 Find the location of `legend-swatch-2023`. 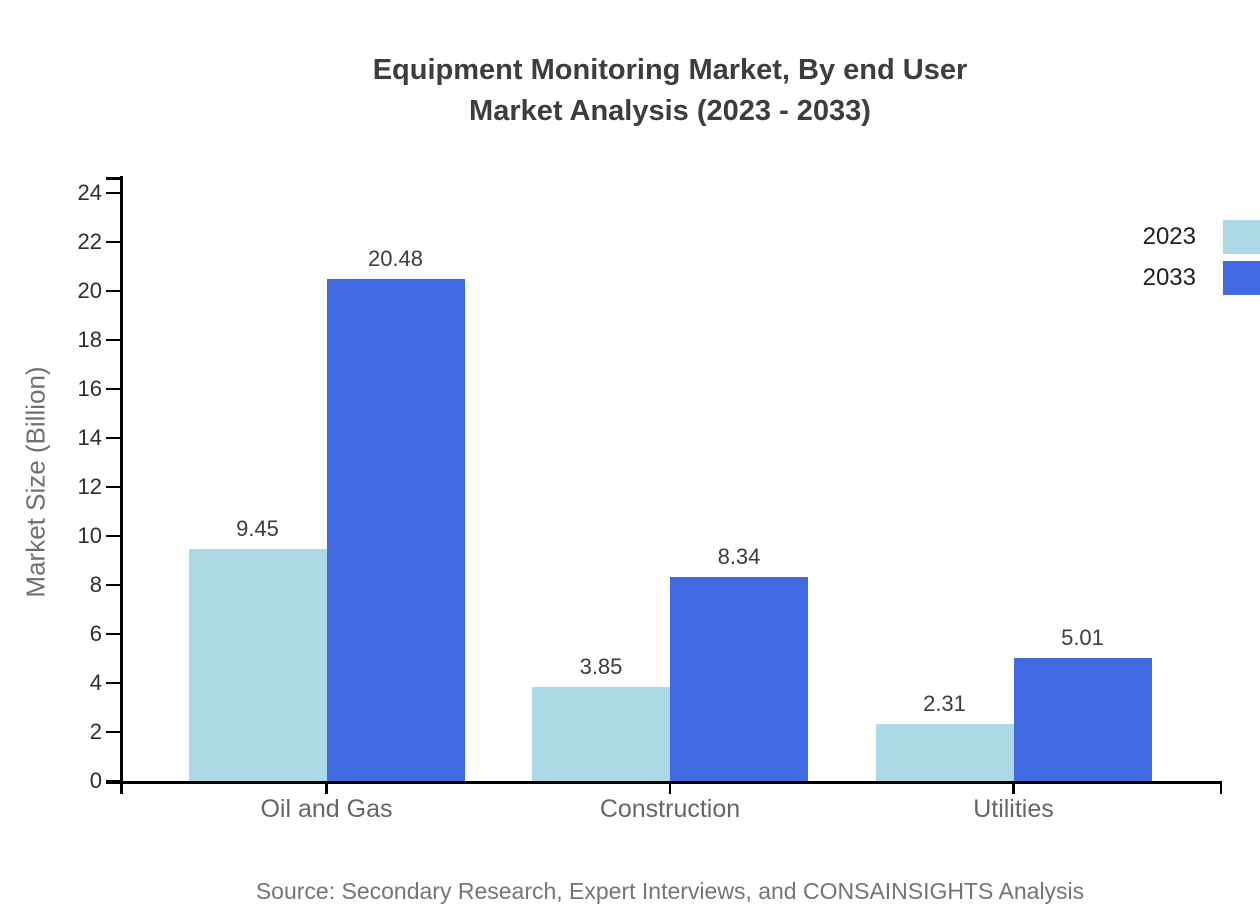

legend-swatch-2023 is located at coordinates (1241, 237).